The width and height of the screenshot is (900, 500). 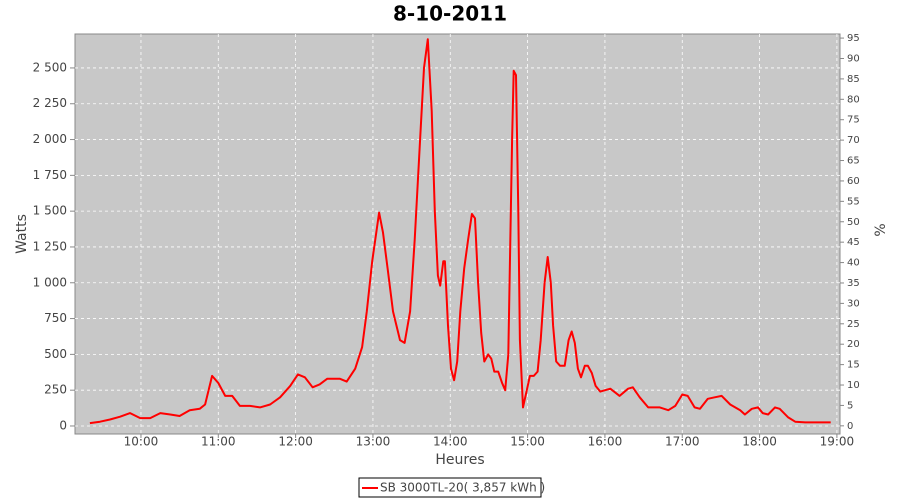 What do you see at coordinates (853, 120) in the screenshot?
I see `y2-tick-label: 75` at bounding box center [853, 120].